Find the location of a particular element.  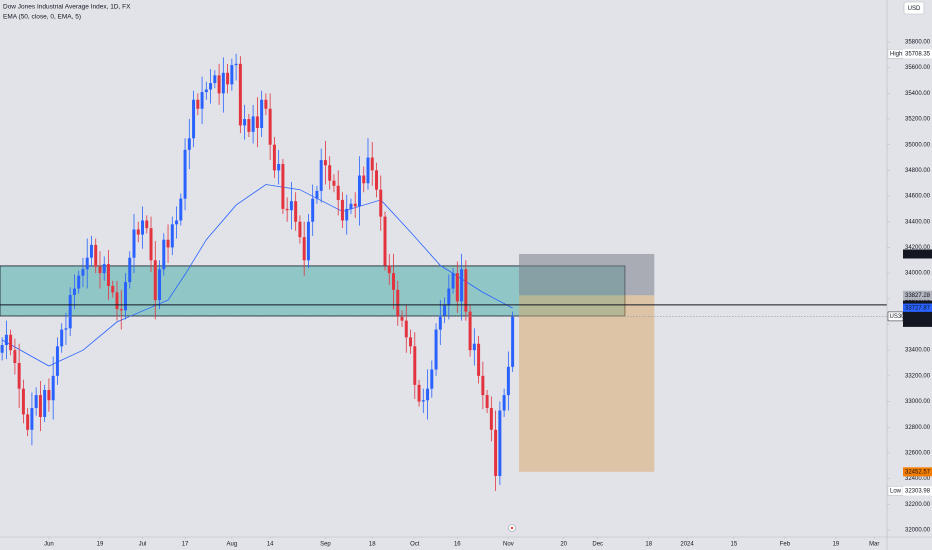

y-tick-label: 35800.00 is located at coordinates (918, 43).